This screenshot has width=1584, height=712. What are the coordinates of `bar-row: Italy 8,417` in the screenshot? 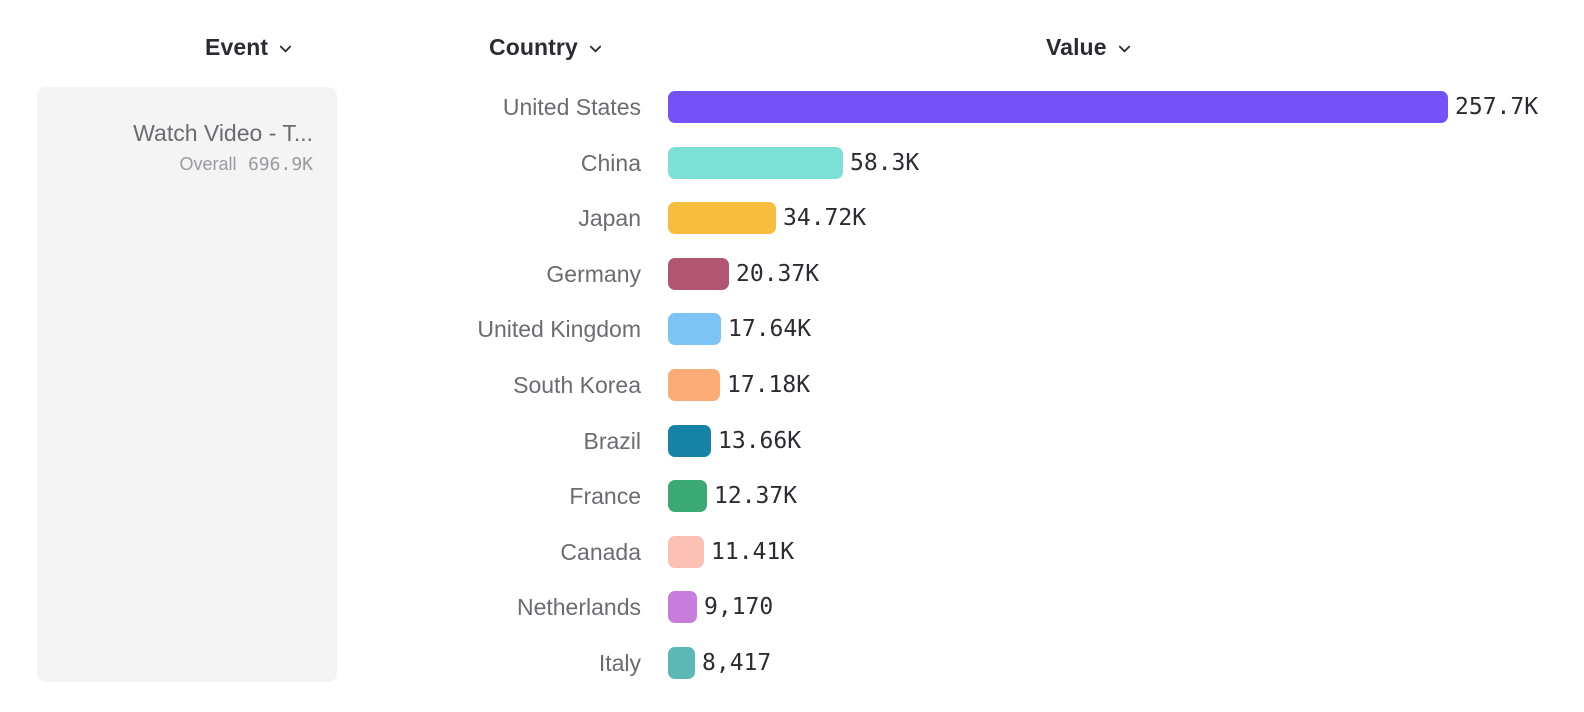 It's located at (792, 663).